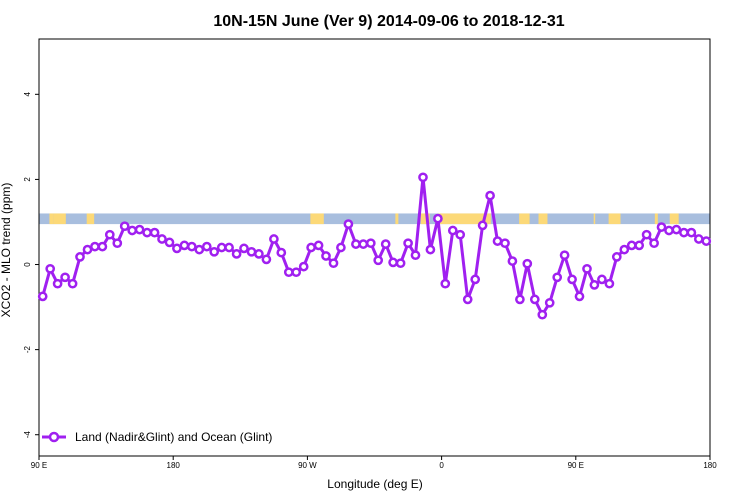  What do you see at coordinates (307, 465) in the screenshot?
I see `x-tick-label: 90 W` at bounding box center [307, 465].